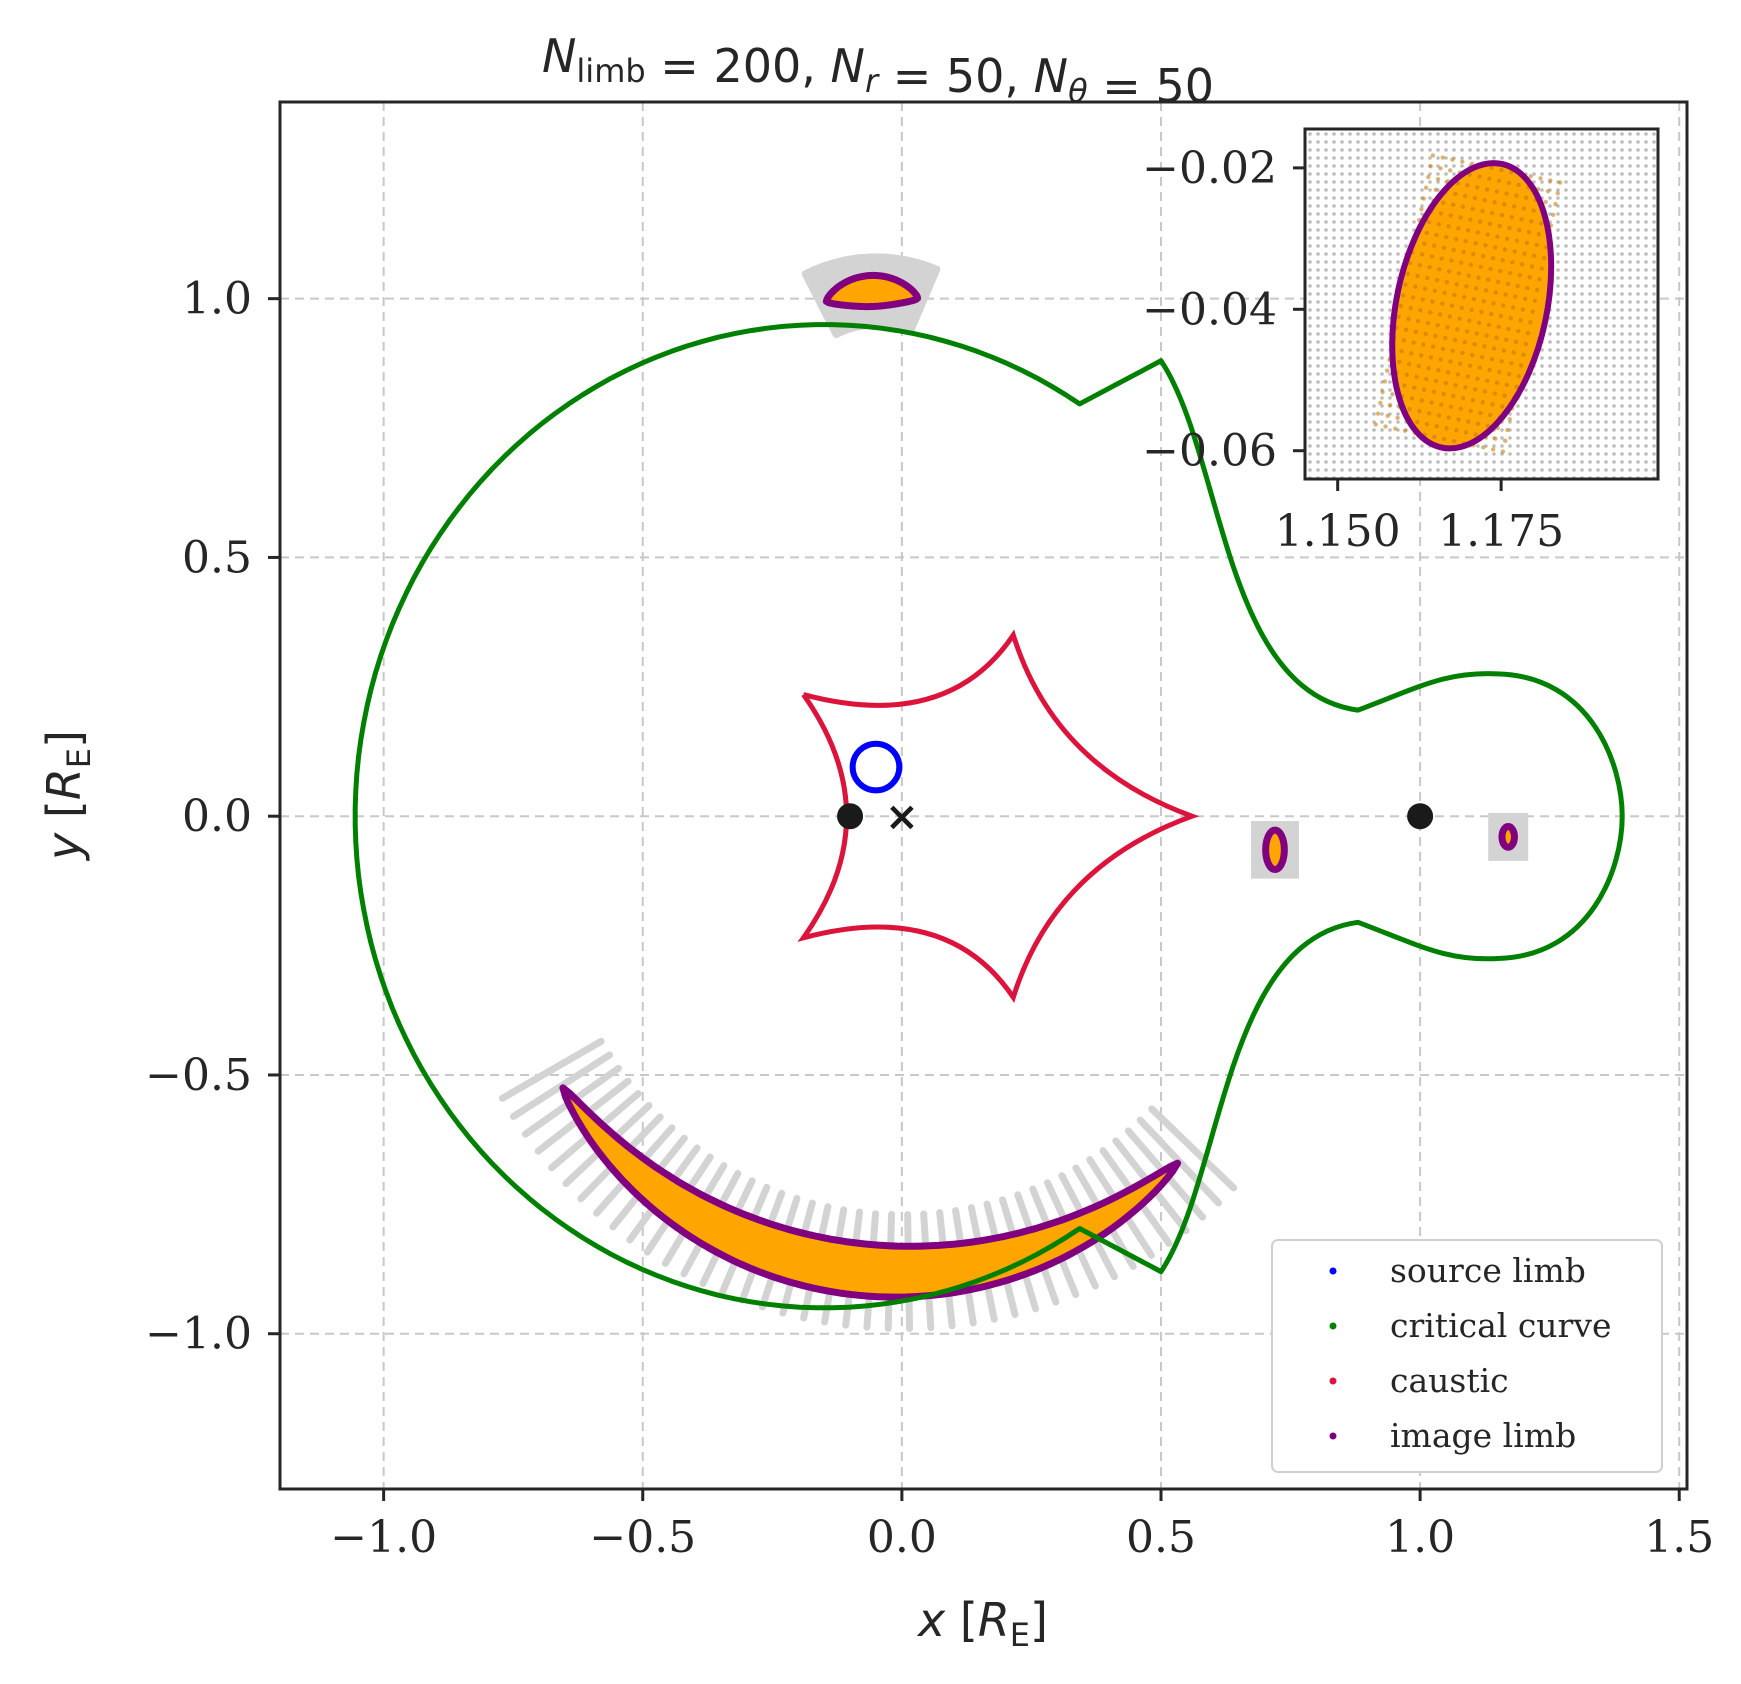  I want to click on x-tick-label: −0.5, so click(642, 1537).